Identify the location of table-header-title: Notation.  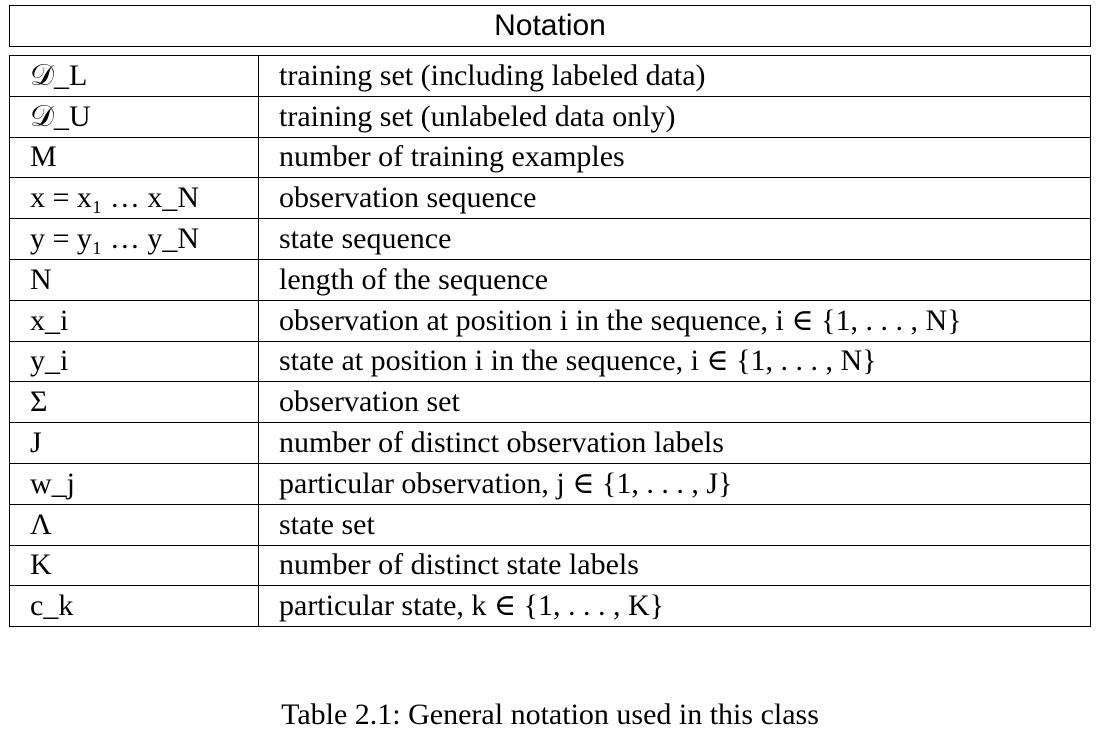
(550, 25).